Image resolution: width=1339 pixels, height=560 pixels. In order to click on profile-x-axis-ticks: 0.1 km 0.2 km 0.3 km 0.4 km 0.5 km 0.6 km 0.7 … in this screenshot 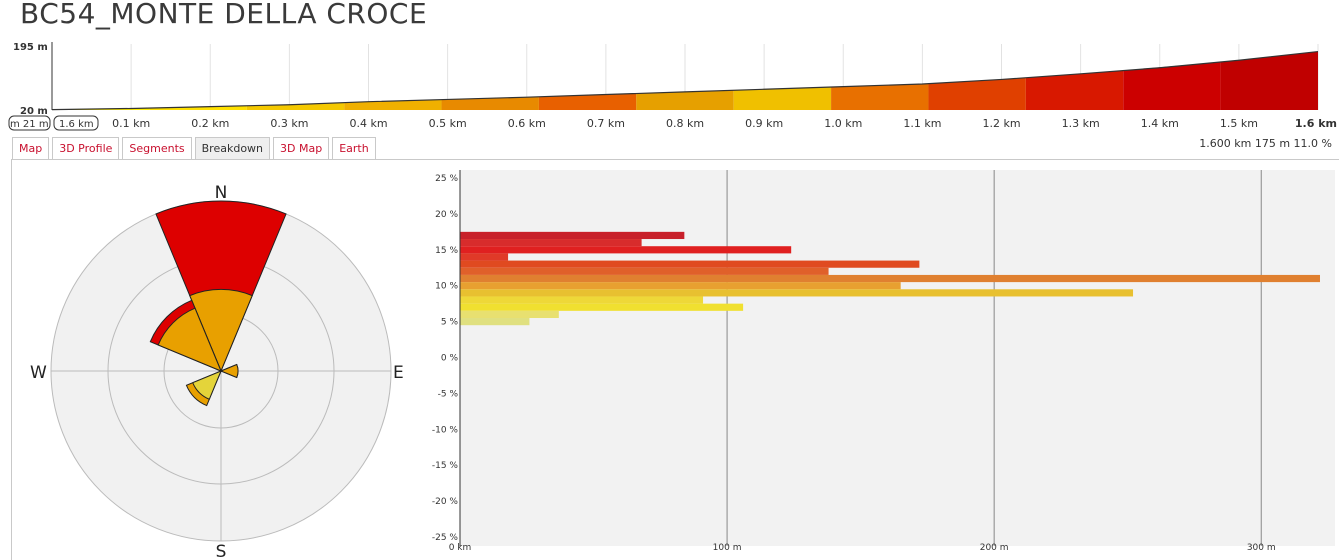, I will do `click(724, 87)`.